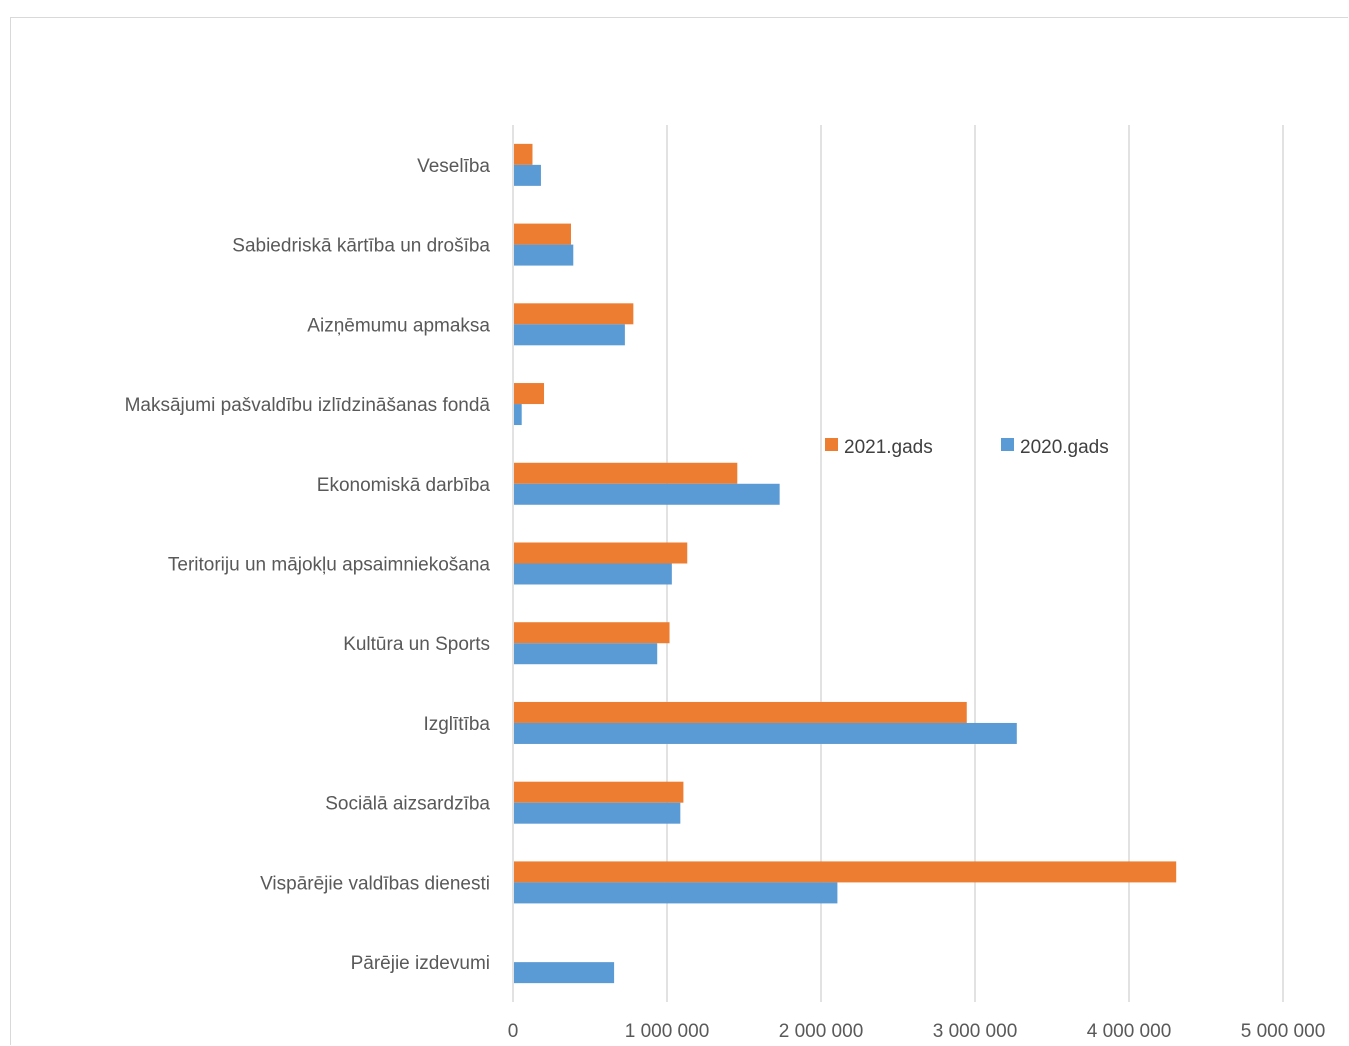 This screenshot has height=1046, width=1349. What do you see at coordinates (453, 166) in the screenshot?
I see `category-label: Veselība` at bounding box center [453, 166].